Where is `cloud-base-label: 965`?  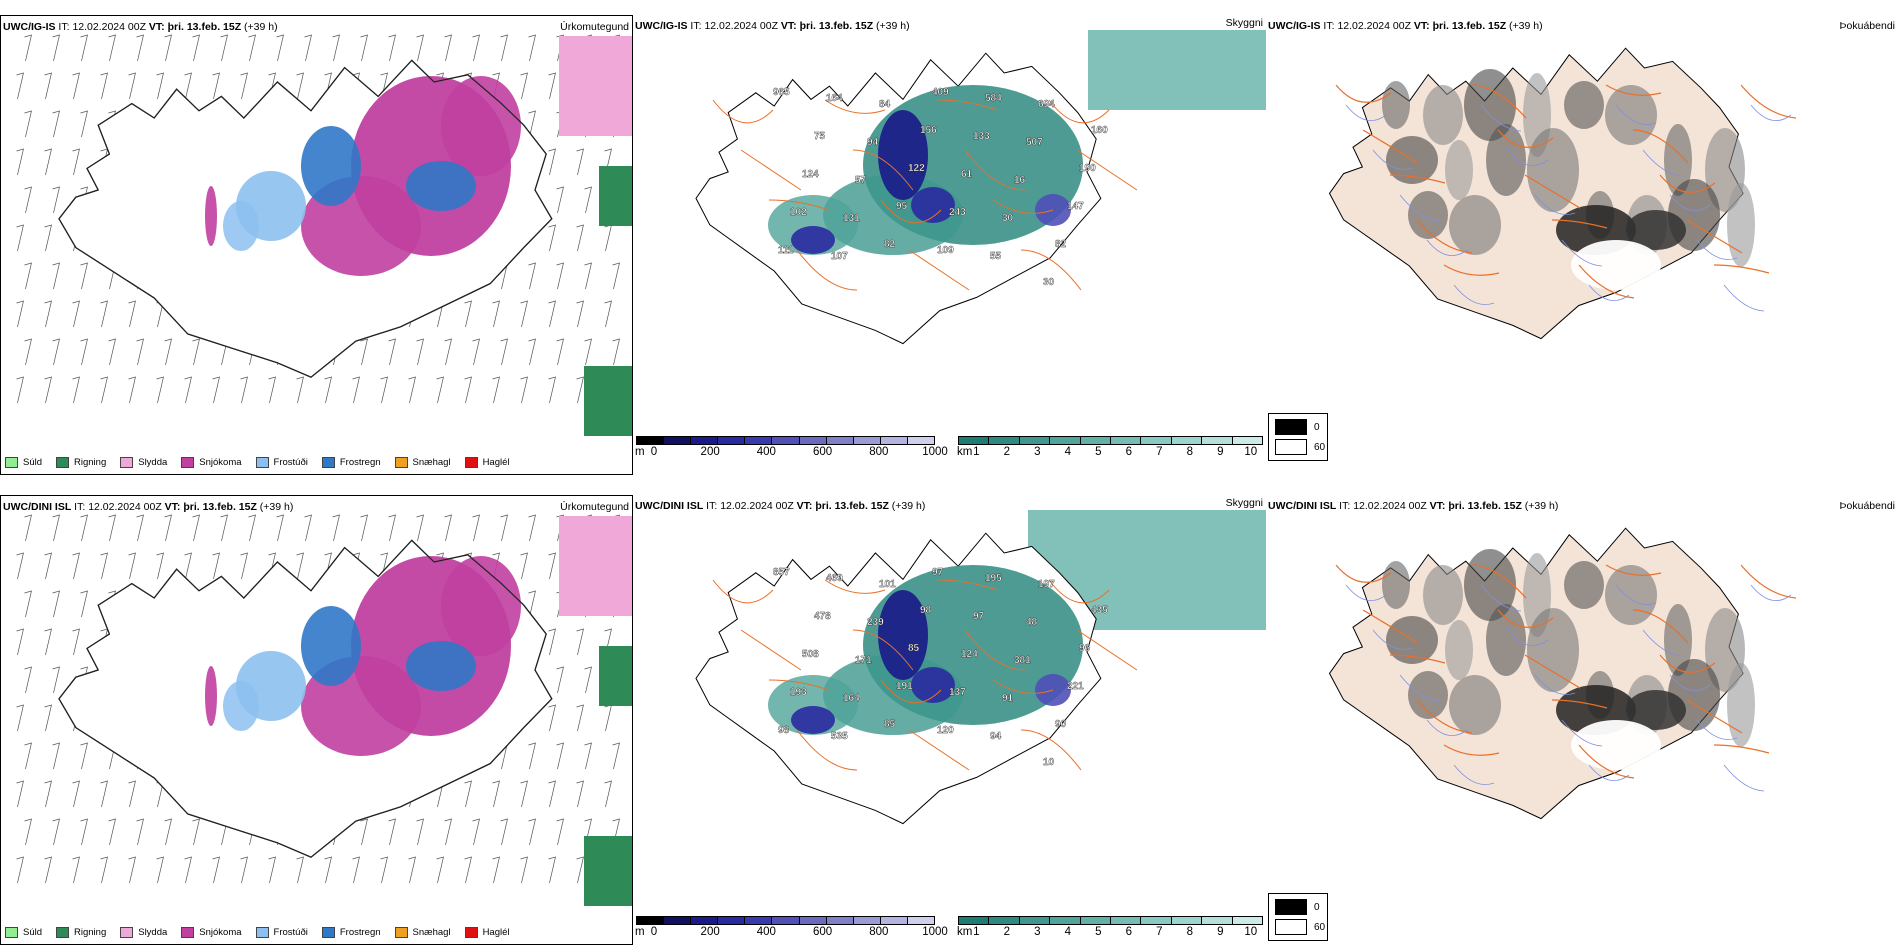 cloud-base-label: 965 is located at coordinates (781, 92).